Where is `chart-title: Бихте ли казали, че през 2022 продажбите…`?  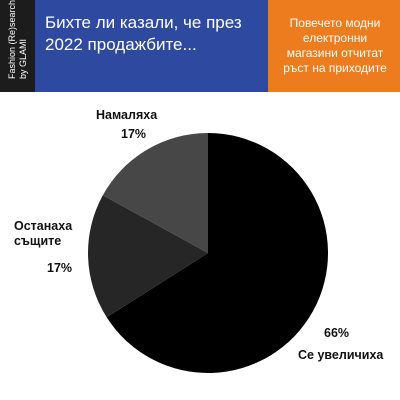 chart-title: Бихте ли казали, че през 2022 продажбите… is located at coordinates (143, 33).